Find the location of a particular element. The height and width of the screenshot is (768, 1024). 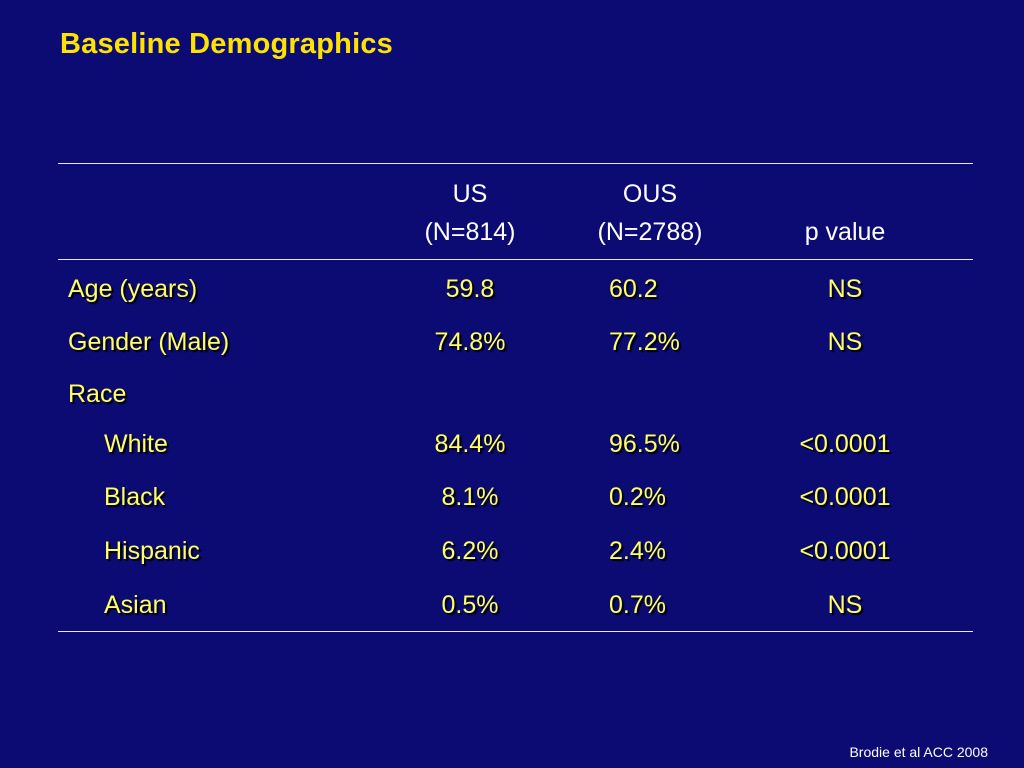

header-ous: OUS (N=2788) is located at coordinates (650, 213).